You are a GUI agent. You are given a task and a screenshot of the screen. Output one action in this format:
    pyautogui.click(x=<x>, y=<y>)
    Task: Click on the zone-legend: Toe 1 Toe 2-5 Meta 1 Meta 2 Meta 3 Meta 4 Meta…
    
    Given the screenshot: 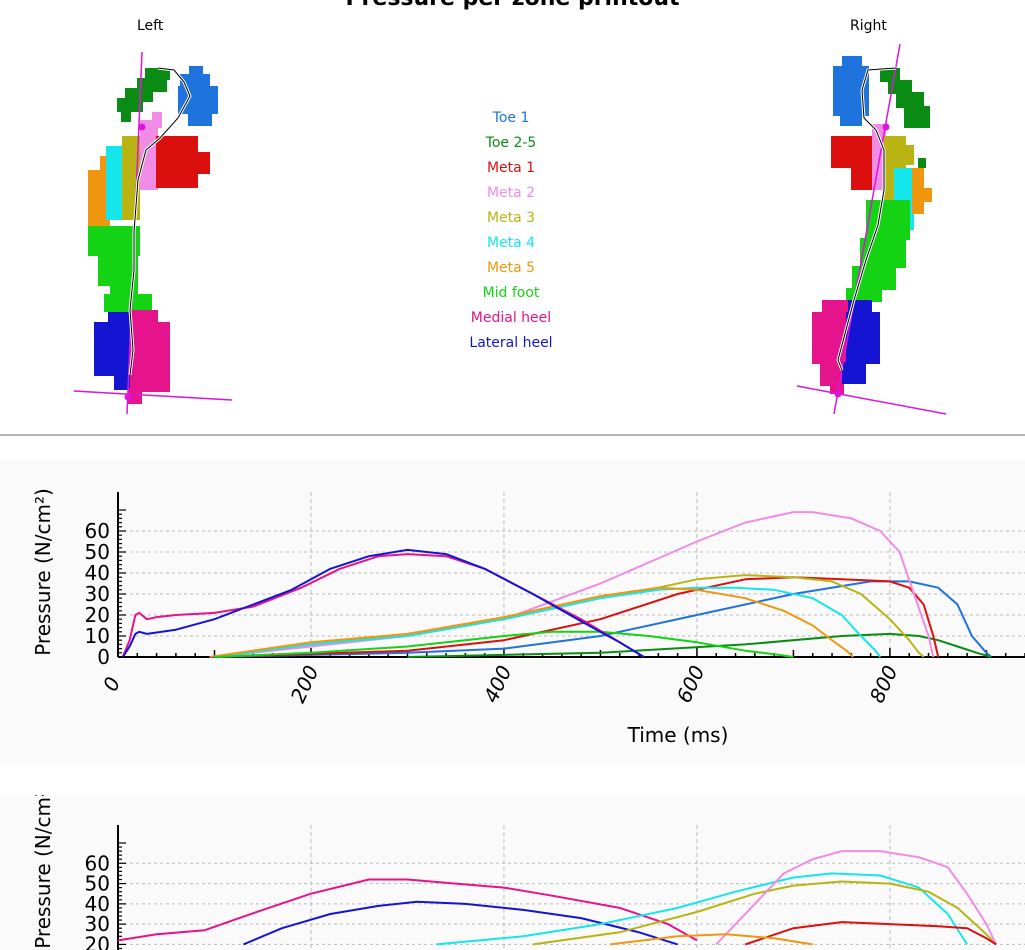 What is the action you would take?
    pyautogui.click(x=511, y=233)
    